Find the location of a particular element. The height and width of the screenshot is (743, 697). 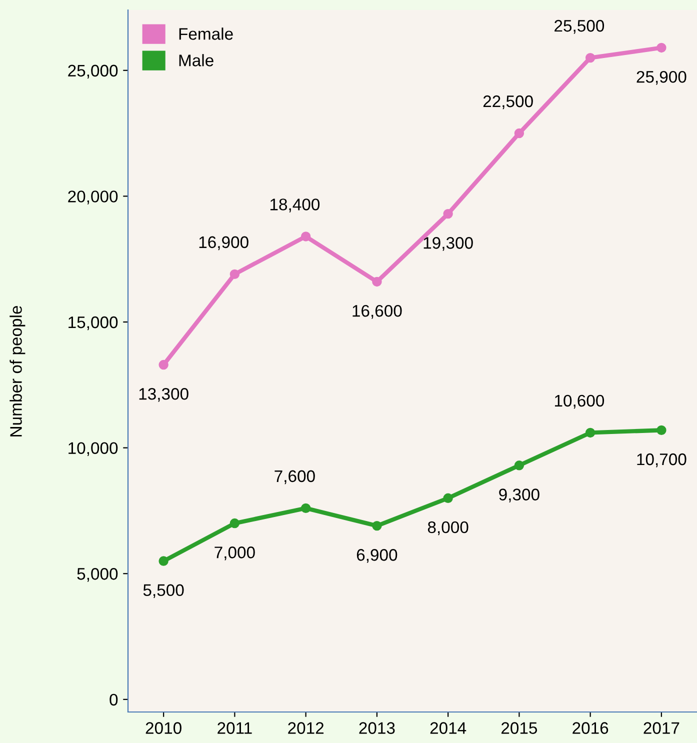

x-tick-label: 2012 is located at coordinates (306, 728).